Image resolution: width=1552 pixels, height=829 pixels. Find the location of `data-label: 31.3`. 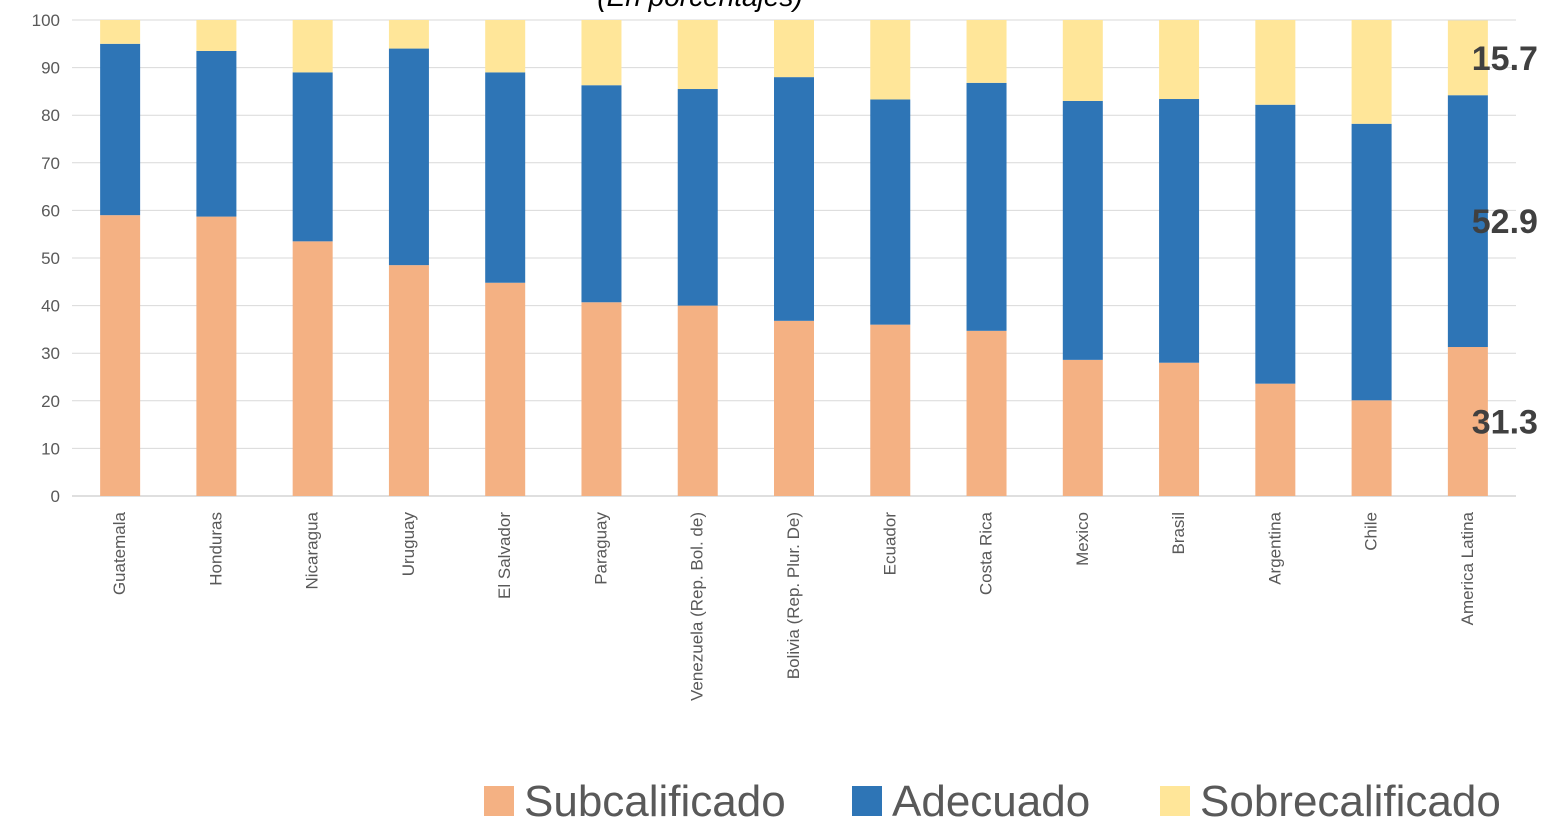

data-label: 31.3 is located at coordinates (1505, 423).